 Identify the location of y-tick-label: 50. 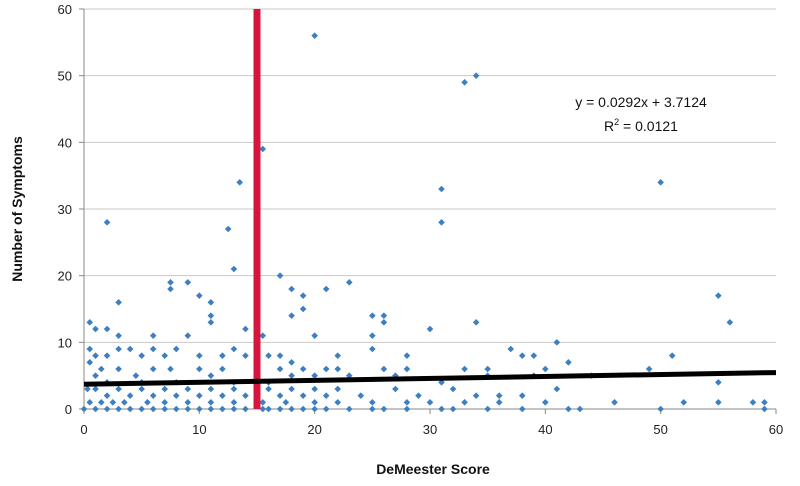
(65, 76).